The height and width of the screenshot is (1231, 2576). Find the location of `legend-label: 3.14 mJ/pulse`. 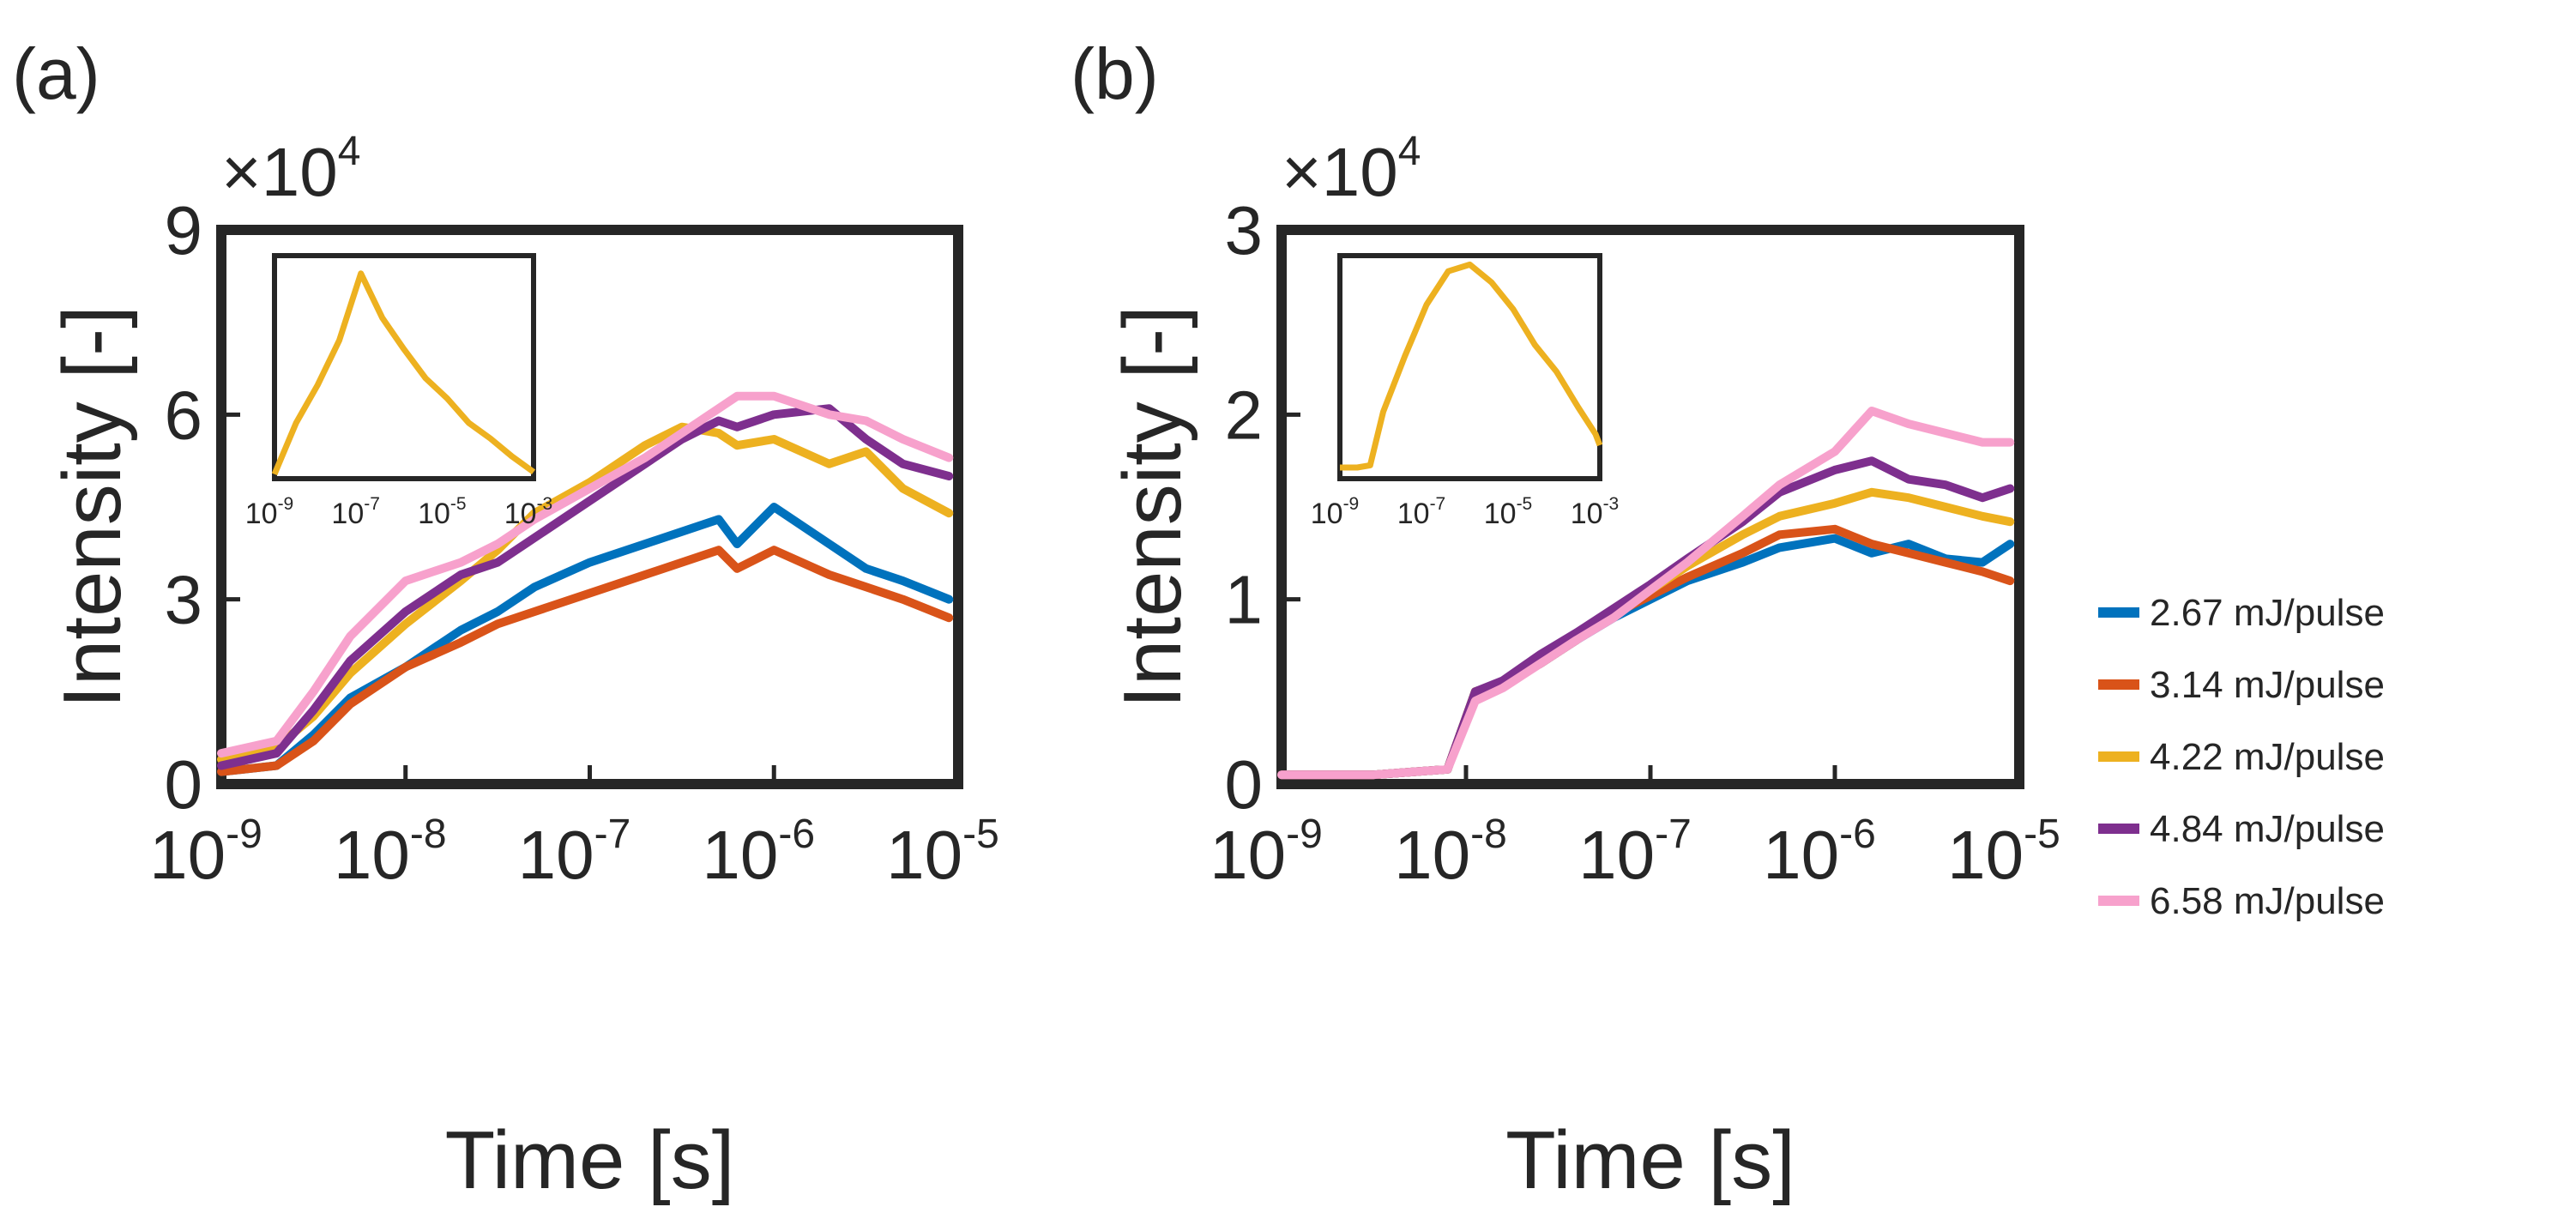

legend-label: 3.14 mJ/pulse is located at coordinates (2267, 685).